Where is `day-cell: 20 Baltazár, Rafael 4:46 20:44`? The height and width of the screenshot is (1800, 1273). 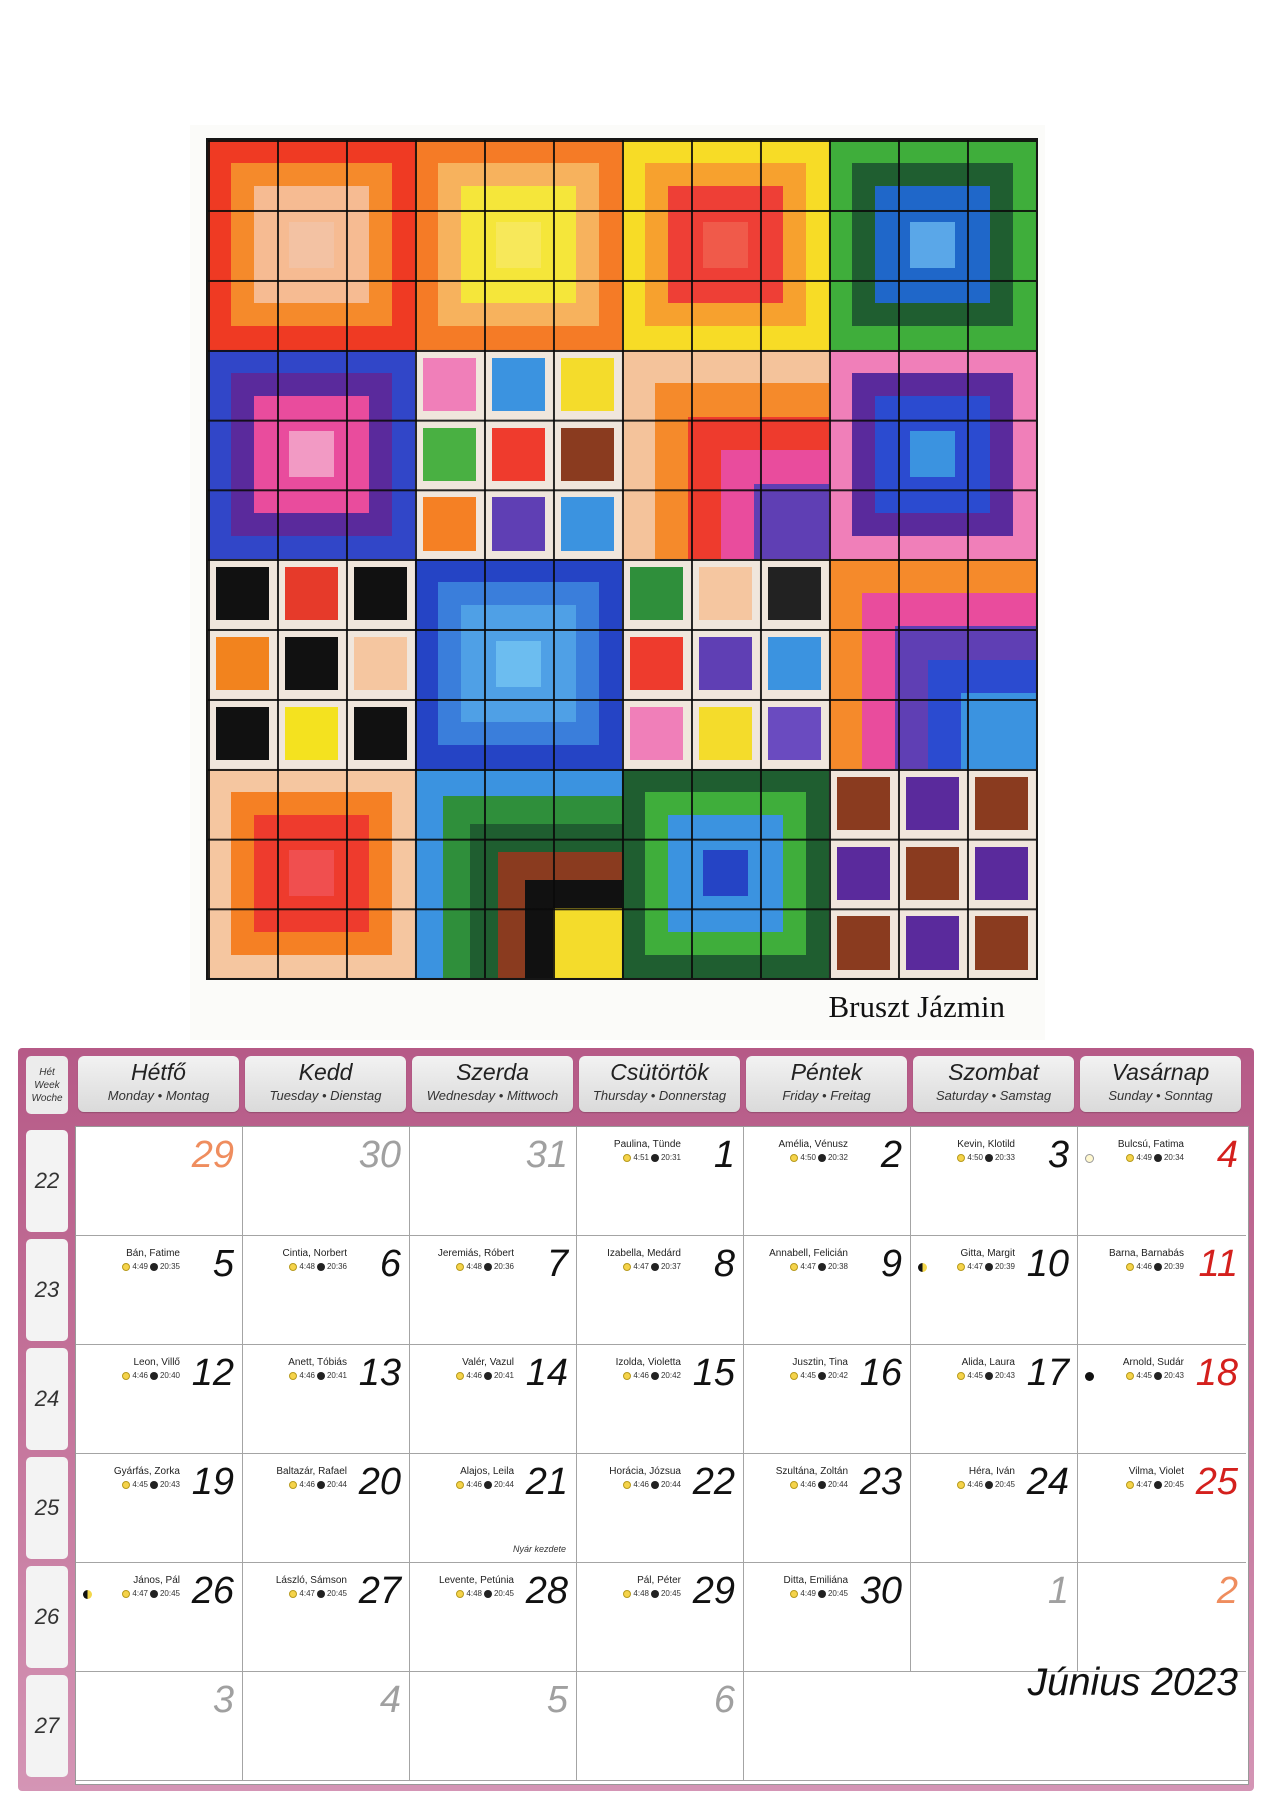
day-cell: 20 Baltazár, Rafael 4:46 20:44 is located at coordinates (326, 1508).